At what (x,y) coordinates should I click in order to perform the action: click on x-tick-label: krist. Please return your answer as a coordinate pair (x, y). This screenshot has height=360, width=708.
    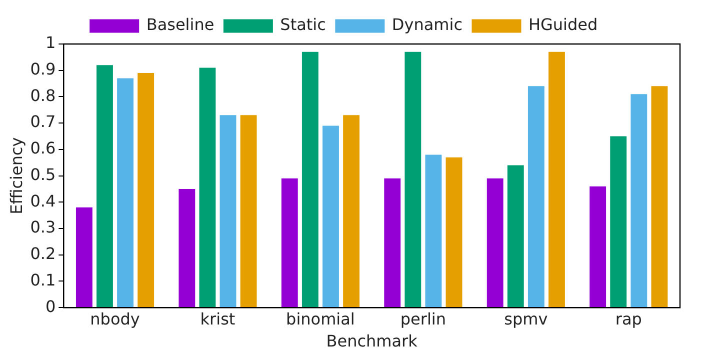
    Looking at the image, I should click on (218, 318).